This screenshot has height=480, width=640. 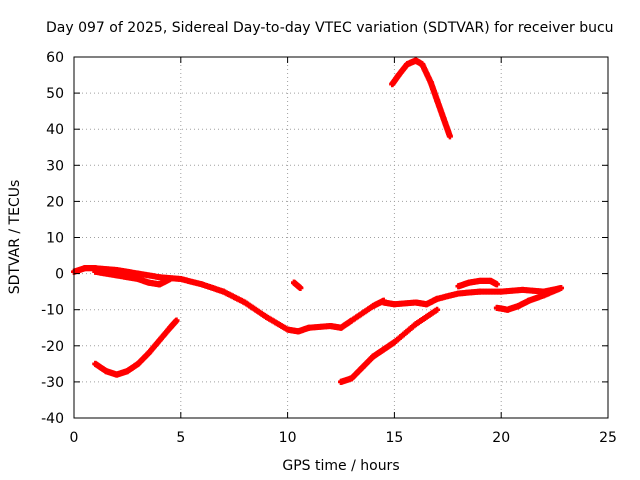 I want to click on x-tick-label: 25, so click(x=608, y=438).